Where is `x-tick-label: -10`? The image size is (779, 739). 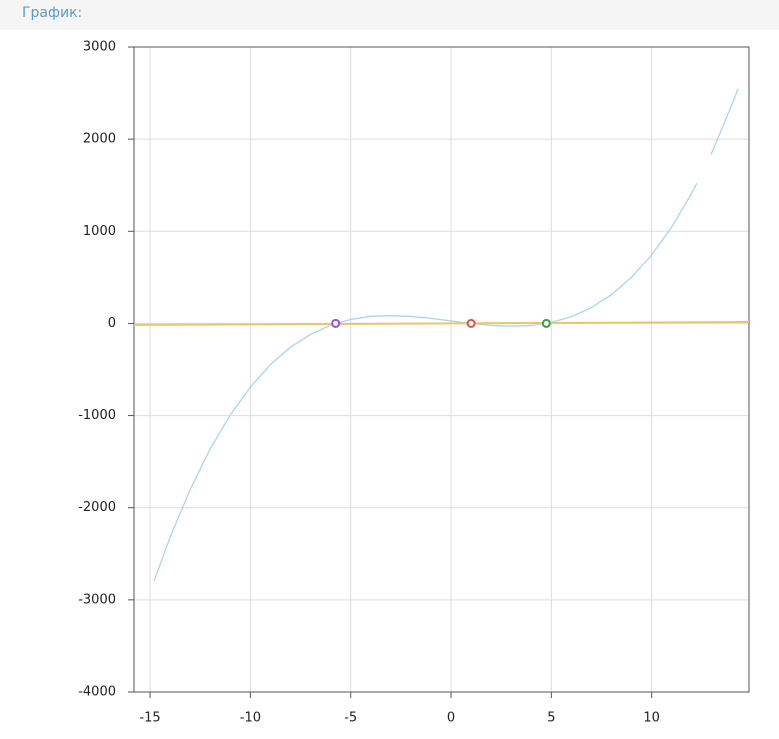 x-tick-label: -10 is located at coordinates (250, 718).